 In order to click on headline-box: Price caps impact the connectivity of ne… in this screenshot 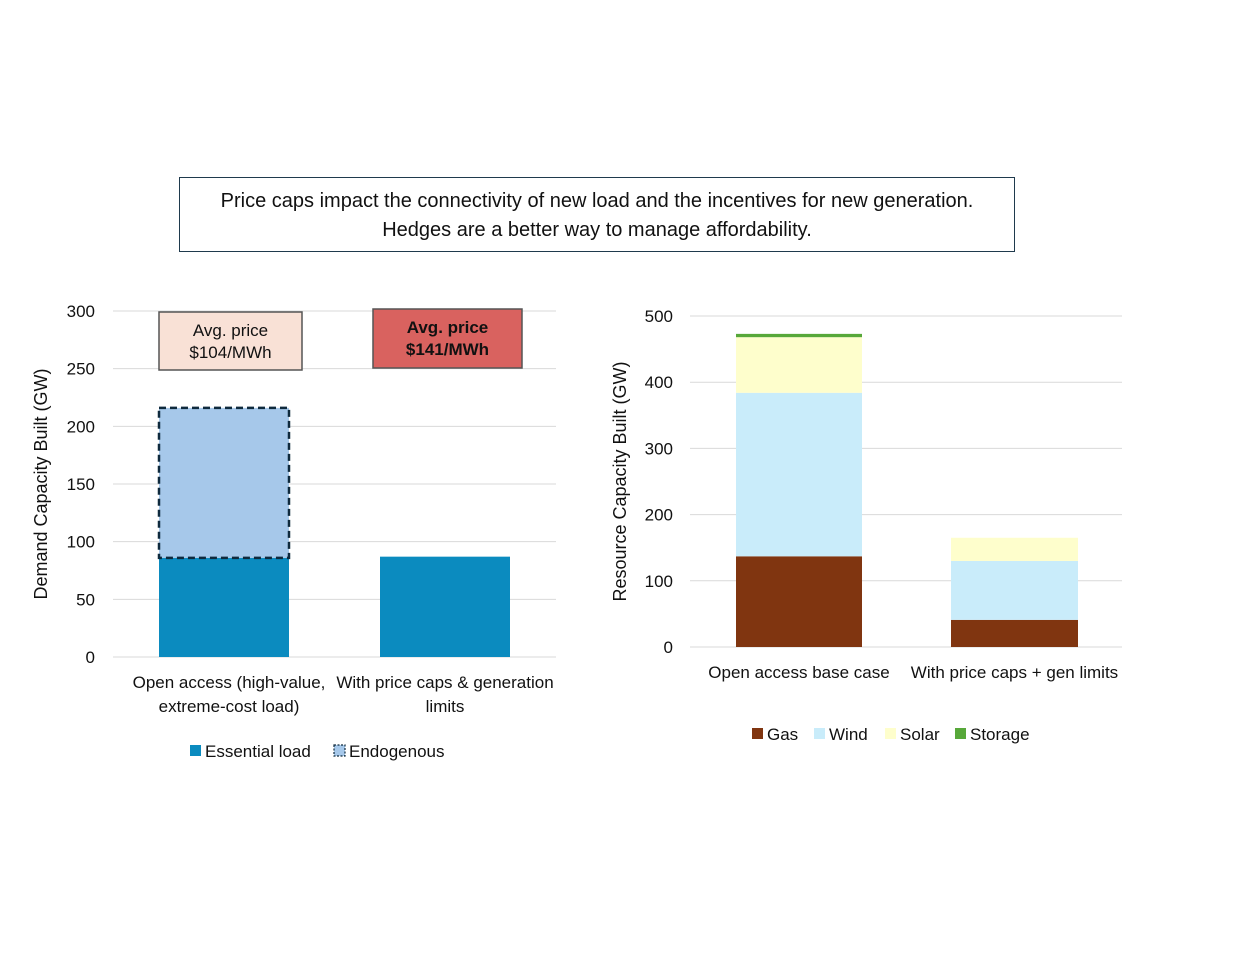, I will do `click(597, 214)`.